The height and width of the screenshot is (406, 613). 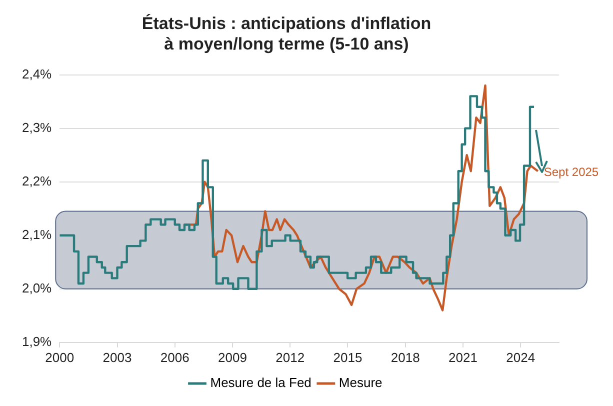 I want to click on x-tick-label: 2018, so click(x=405, y=357).